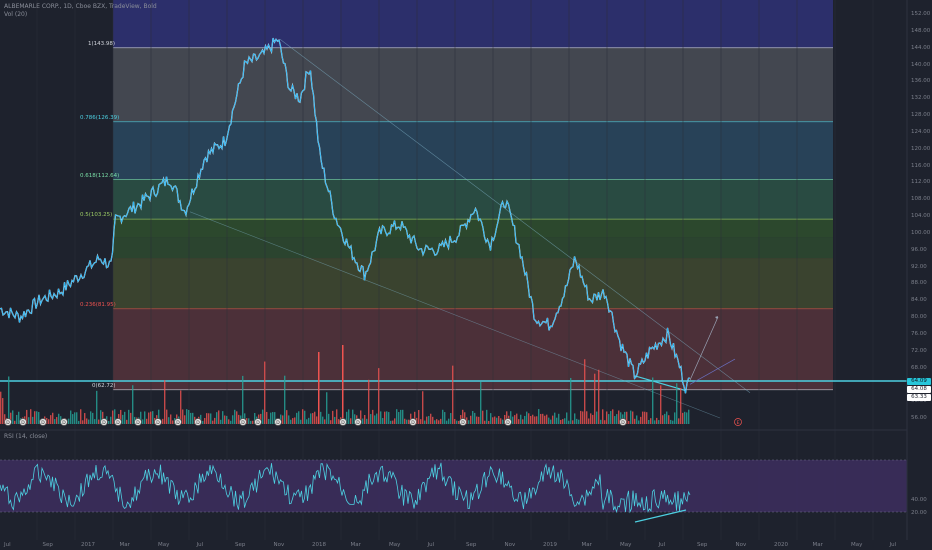 This screenshot has width=932, height=550. What do you see at coordinates (100, 175) in the screenshot?
I see `fib-label: 0.618(112.64)` at bounding box center [100, 175].